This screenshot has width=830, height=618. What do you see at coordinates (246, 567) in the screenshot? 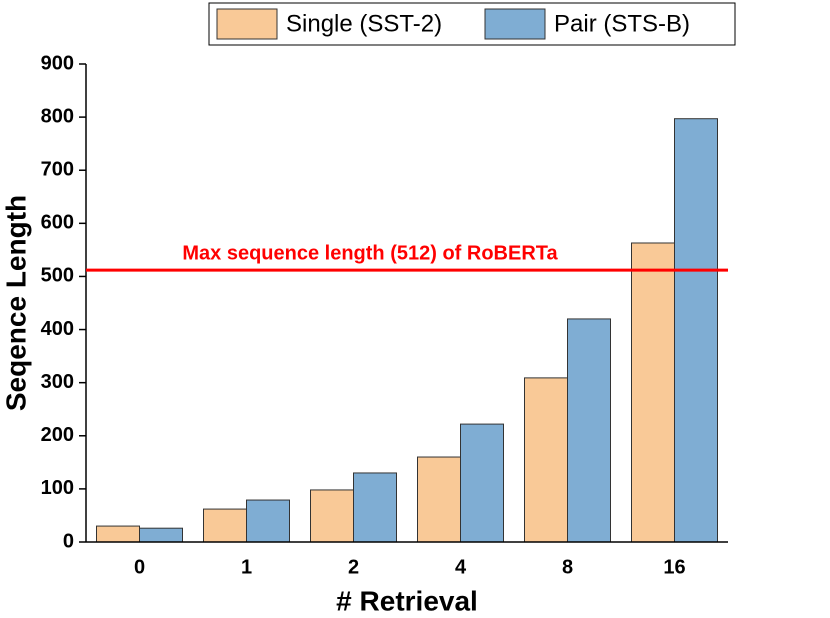
I see `x-tick-label: 1` at bounding box center [246, 567].